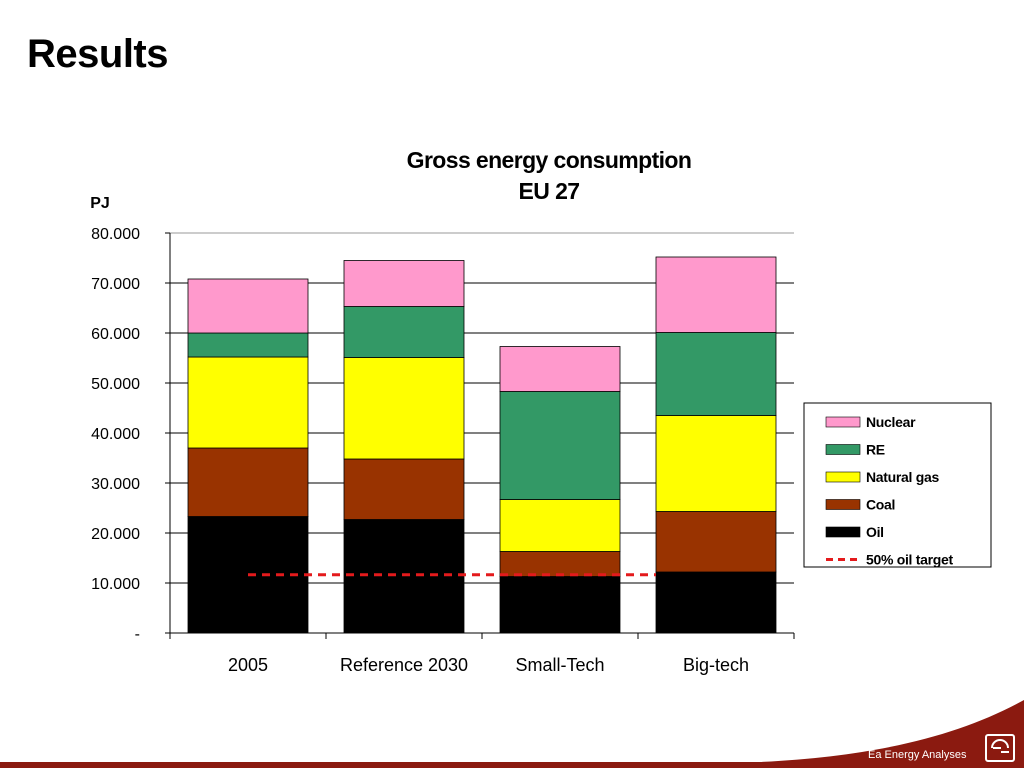 Image resolution: width=1024 pixels, height=768 pixels. Describe the element at coordinates (98, 54) in the screenshot. I see `slide-title: Results` at that location.